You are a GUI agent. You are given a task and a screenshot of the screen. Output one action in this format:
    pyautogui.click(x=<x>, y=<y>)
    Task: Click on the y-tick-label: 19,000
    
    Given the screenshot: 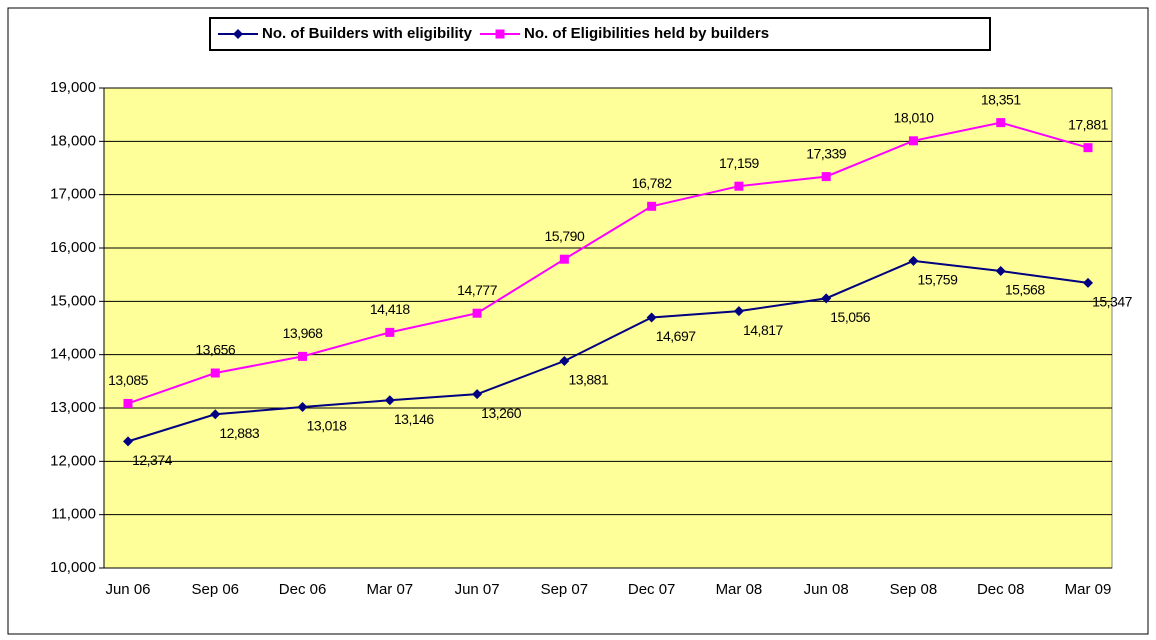 What is the action you would take?
    pyautogui.click(x=73, y=87)
    